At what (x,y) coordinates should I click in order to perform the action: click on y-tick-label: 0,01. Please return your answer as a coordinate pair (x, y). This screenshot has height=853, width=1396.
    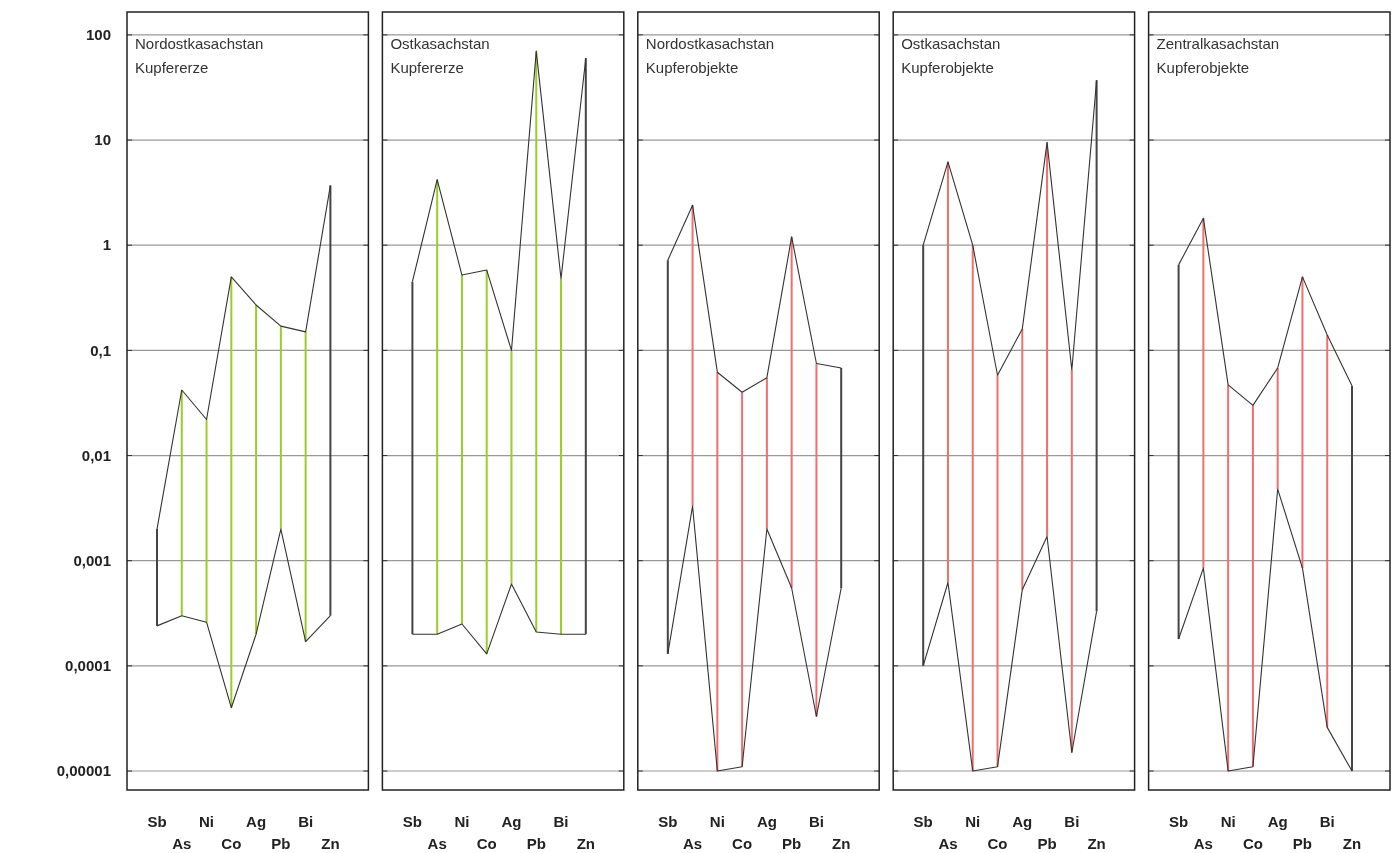
    Looking at the image, I should click on (96, 455).